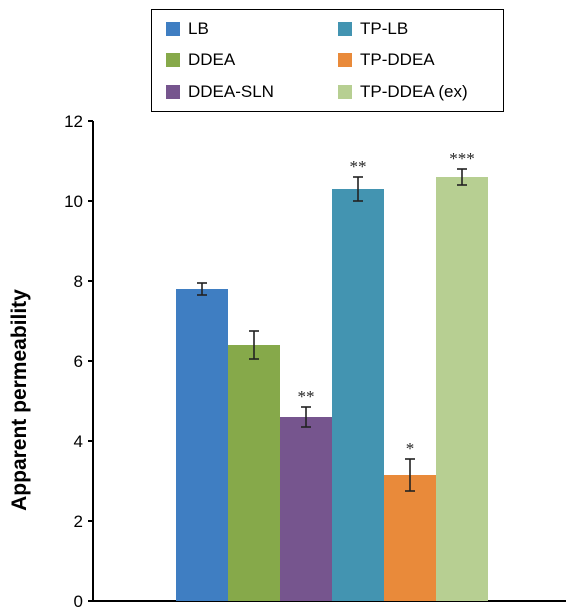 This screenshot has width=570, height=608. What do you see at coordinates (358, 395) in the screenshot?
I see `bar-tp-lb` at bounding box center [358, 395].